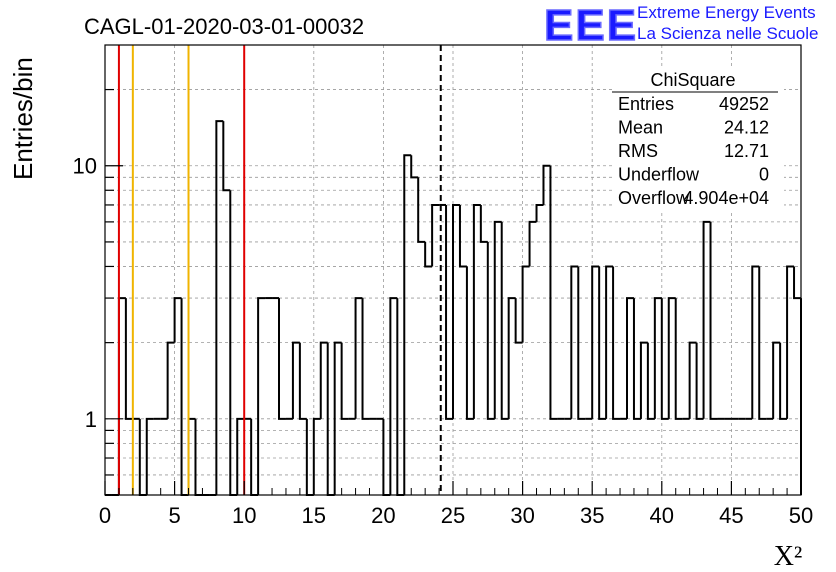 The width and height of the screenshot is (836, 572). I want to click on stats-label: Underflow, so click(659, 175).